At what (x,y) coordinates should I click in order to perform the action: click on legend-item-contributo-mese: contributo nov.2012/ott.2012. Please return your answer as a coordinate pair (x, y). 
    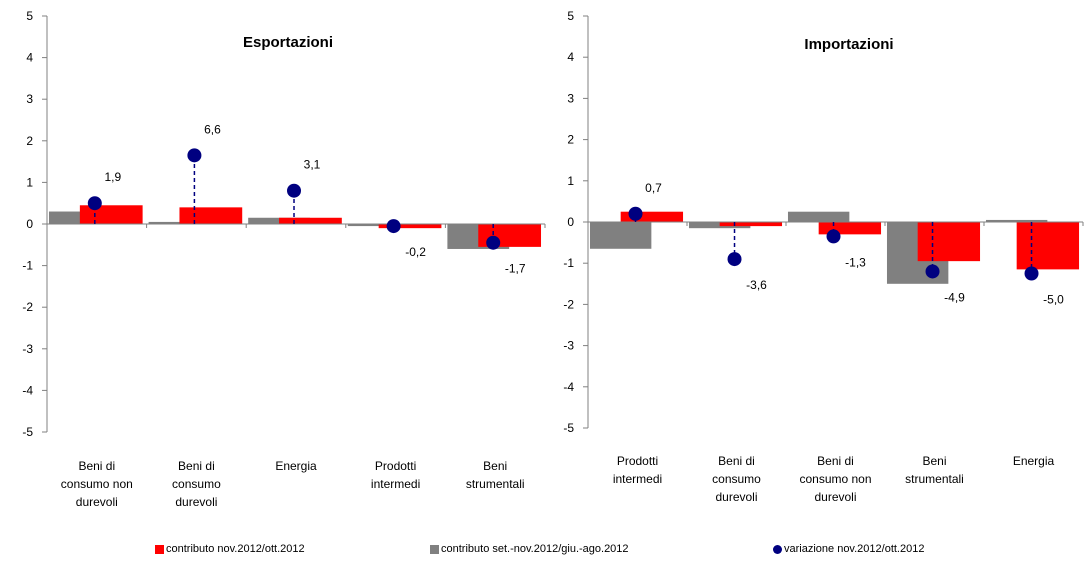
    Looking at the image, I should click on (230, 549).